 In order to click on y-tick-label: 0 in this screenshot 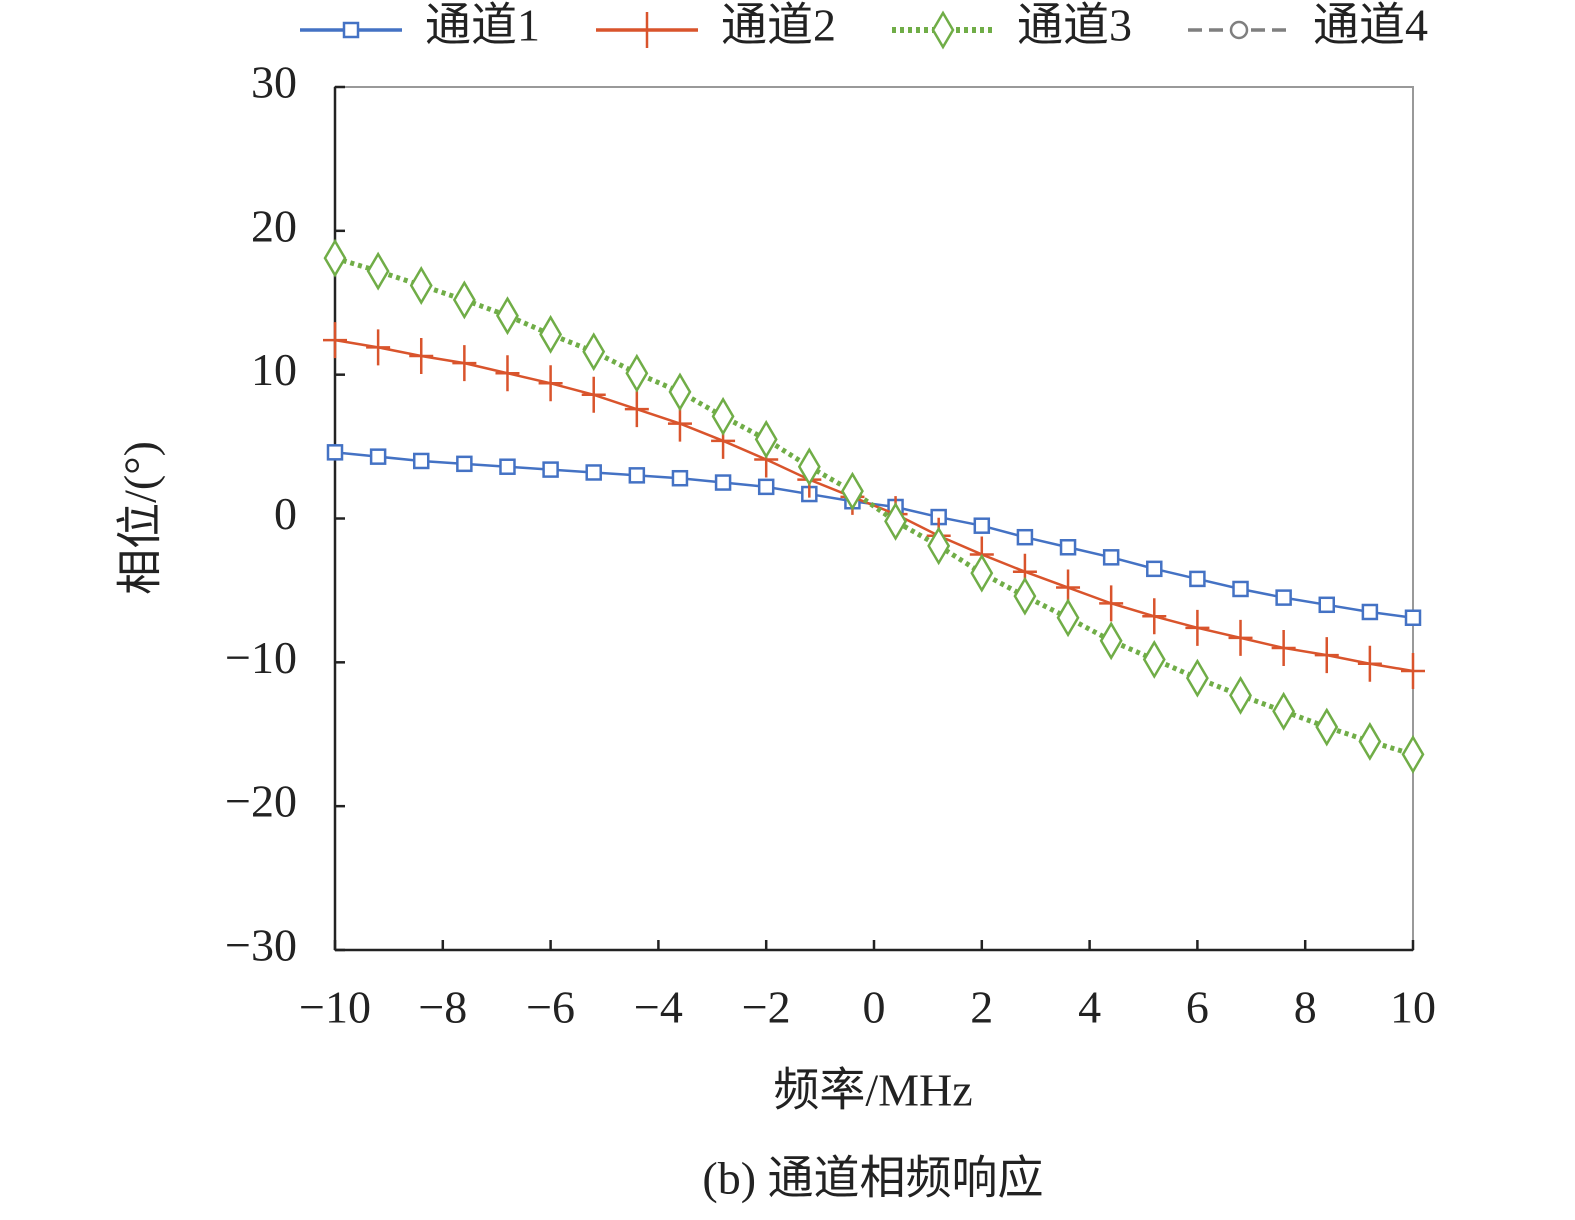, I will do `click(285, 513)`.